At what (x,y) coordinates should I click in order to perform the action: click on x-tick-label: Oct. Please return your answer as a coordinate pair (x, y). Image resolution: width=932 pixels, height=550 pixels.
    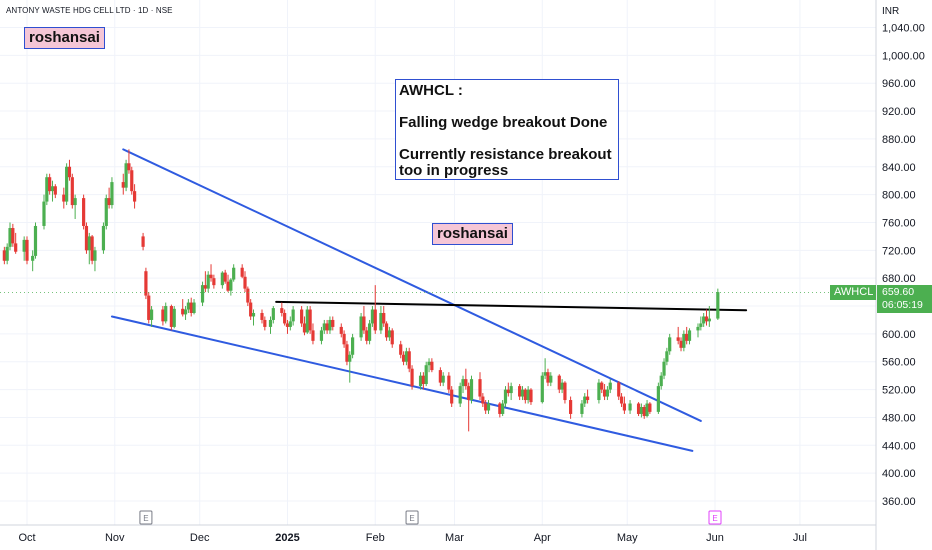
    Looking at the image, I should click on (26, 538).